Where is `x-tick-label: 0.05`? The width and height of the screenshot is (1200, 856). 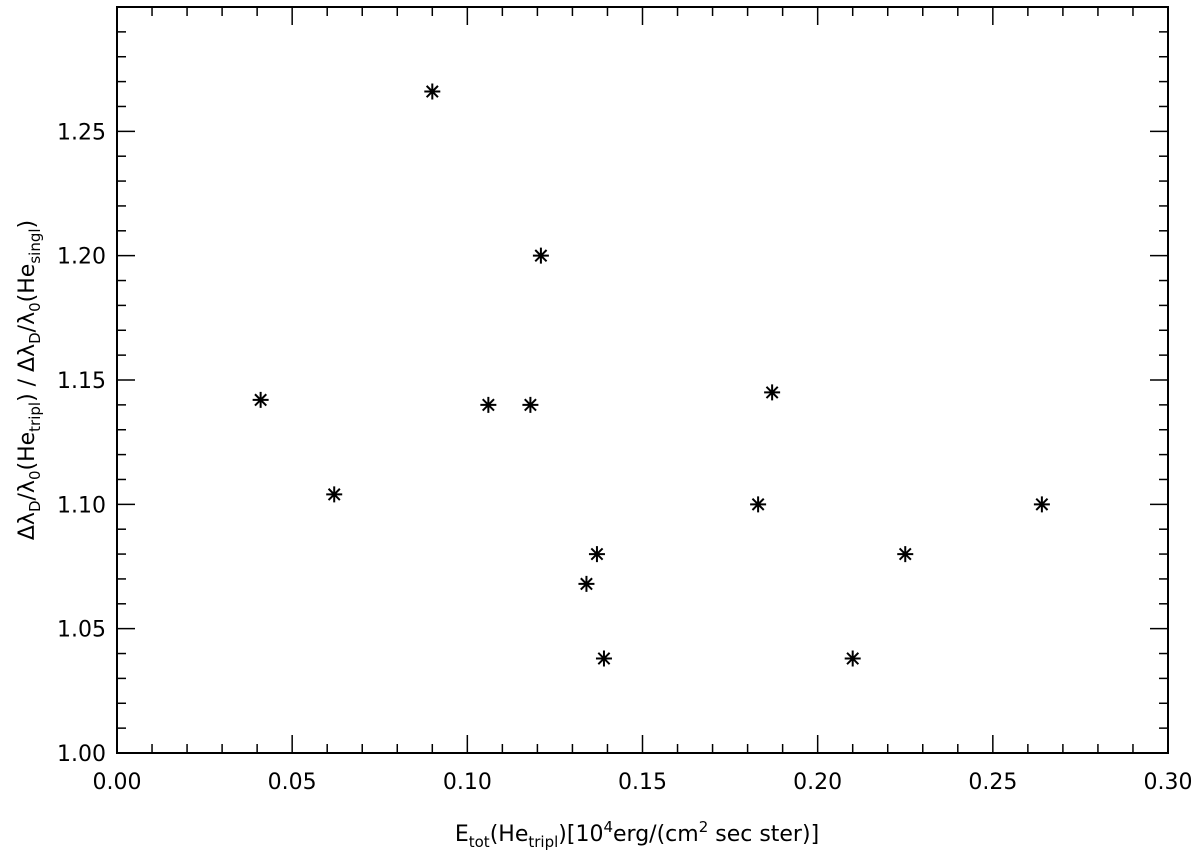 x-tick-label: 0.05 is located at coordinates (292, 782).